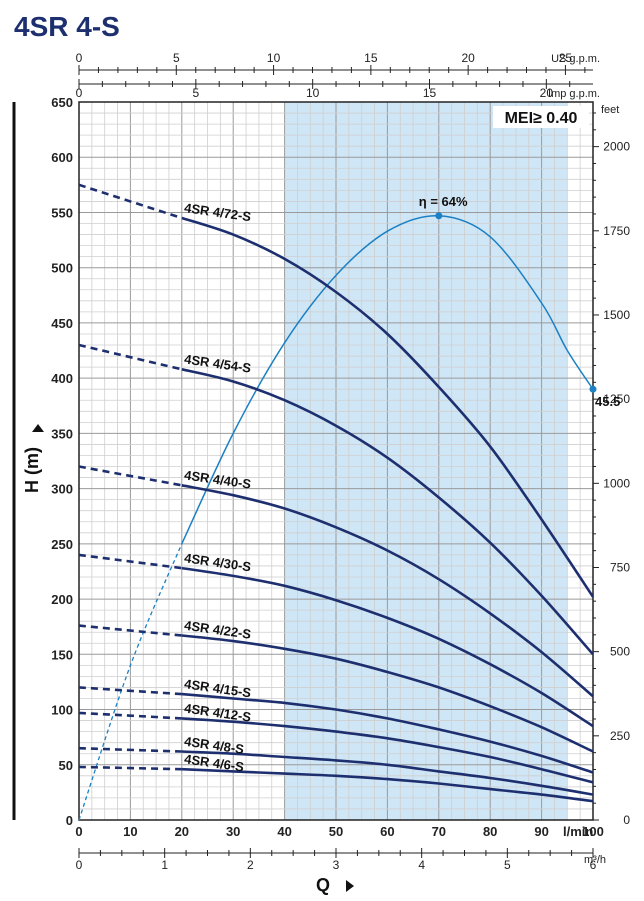  What do you see at coordinates (610, 110) in the screenshot?
I see `feet-unit: feet` at bounding box center [610, 110].